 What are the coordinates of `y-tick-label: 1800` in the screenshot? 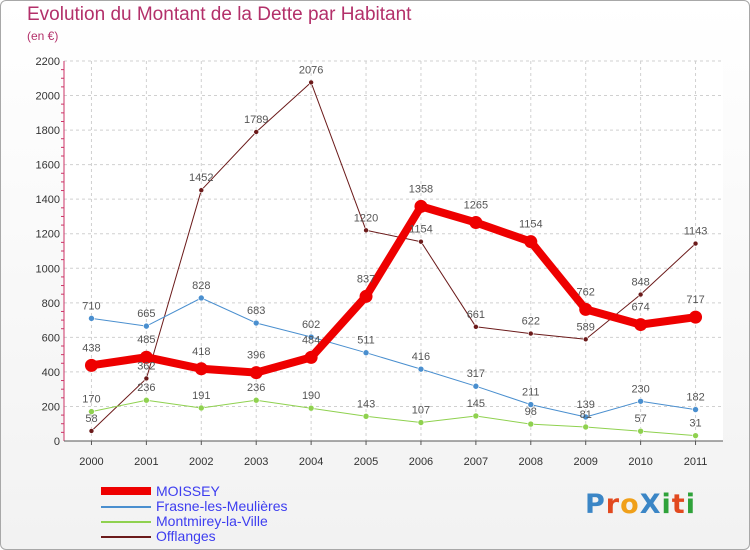 It's located at (48, 131).